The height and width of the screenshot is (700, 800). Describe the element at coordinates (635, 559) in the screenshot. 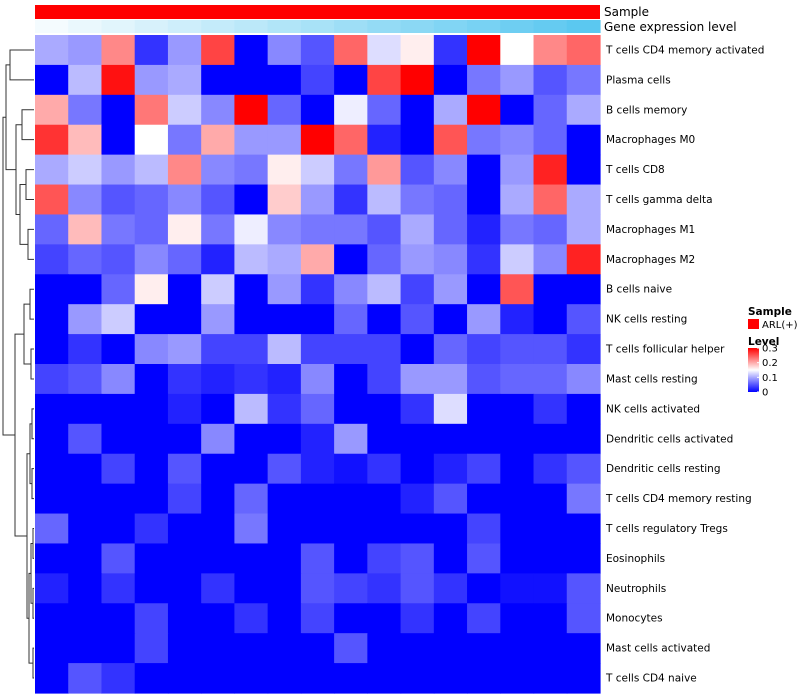

I see `row-label: Eosinophils` at that location.